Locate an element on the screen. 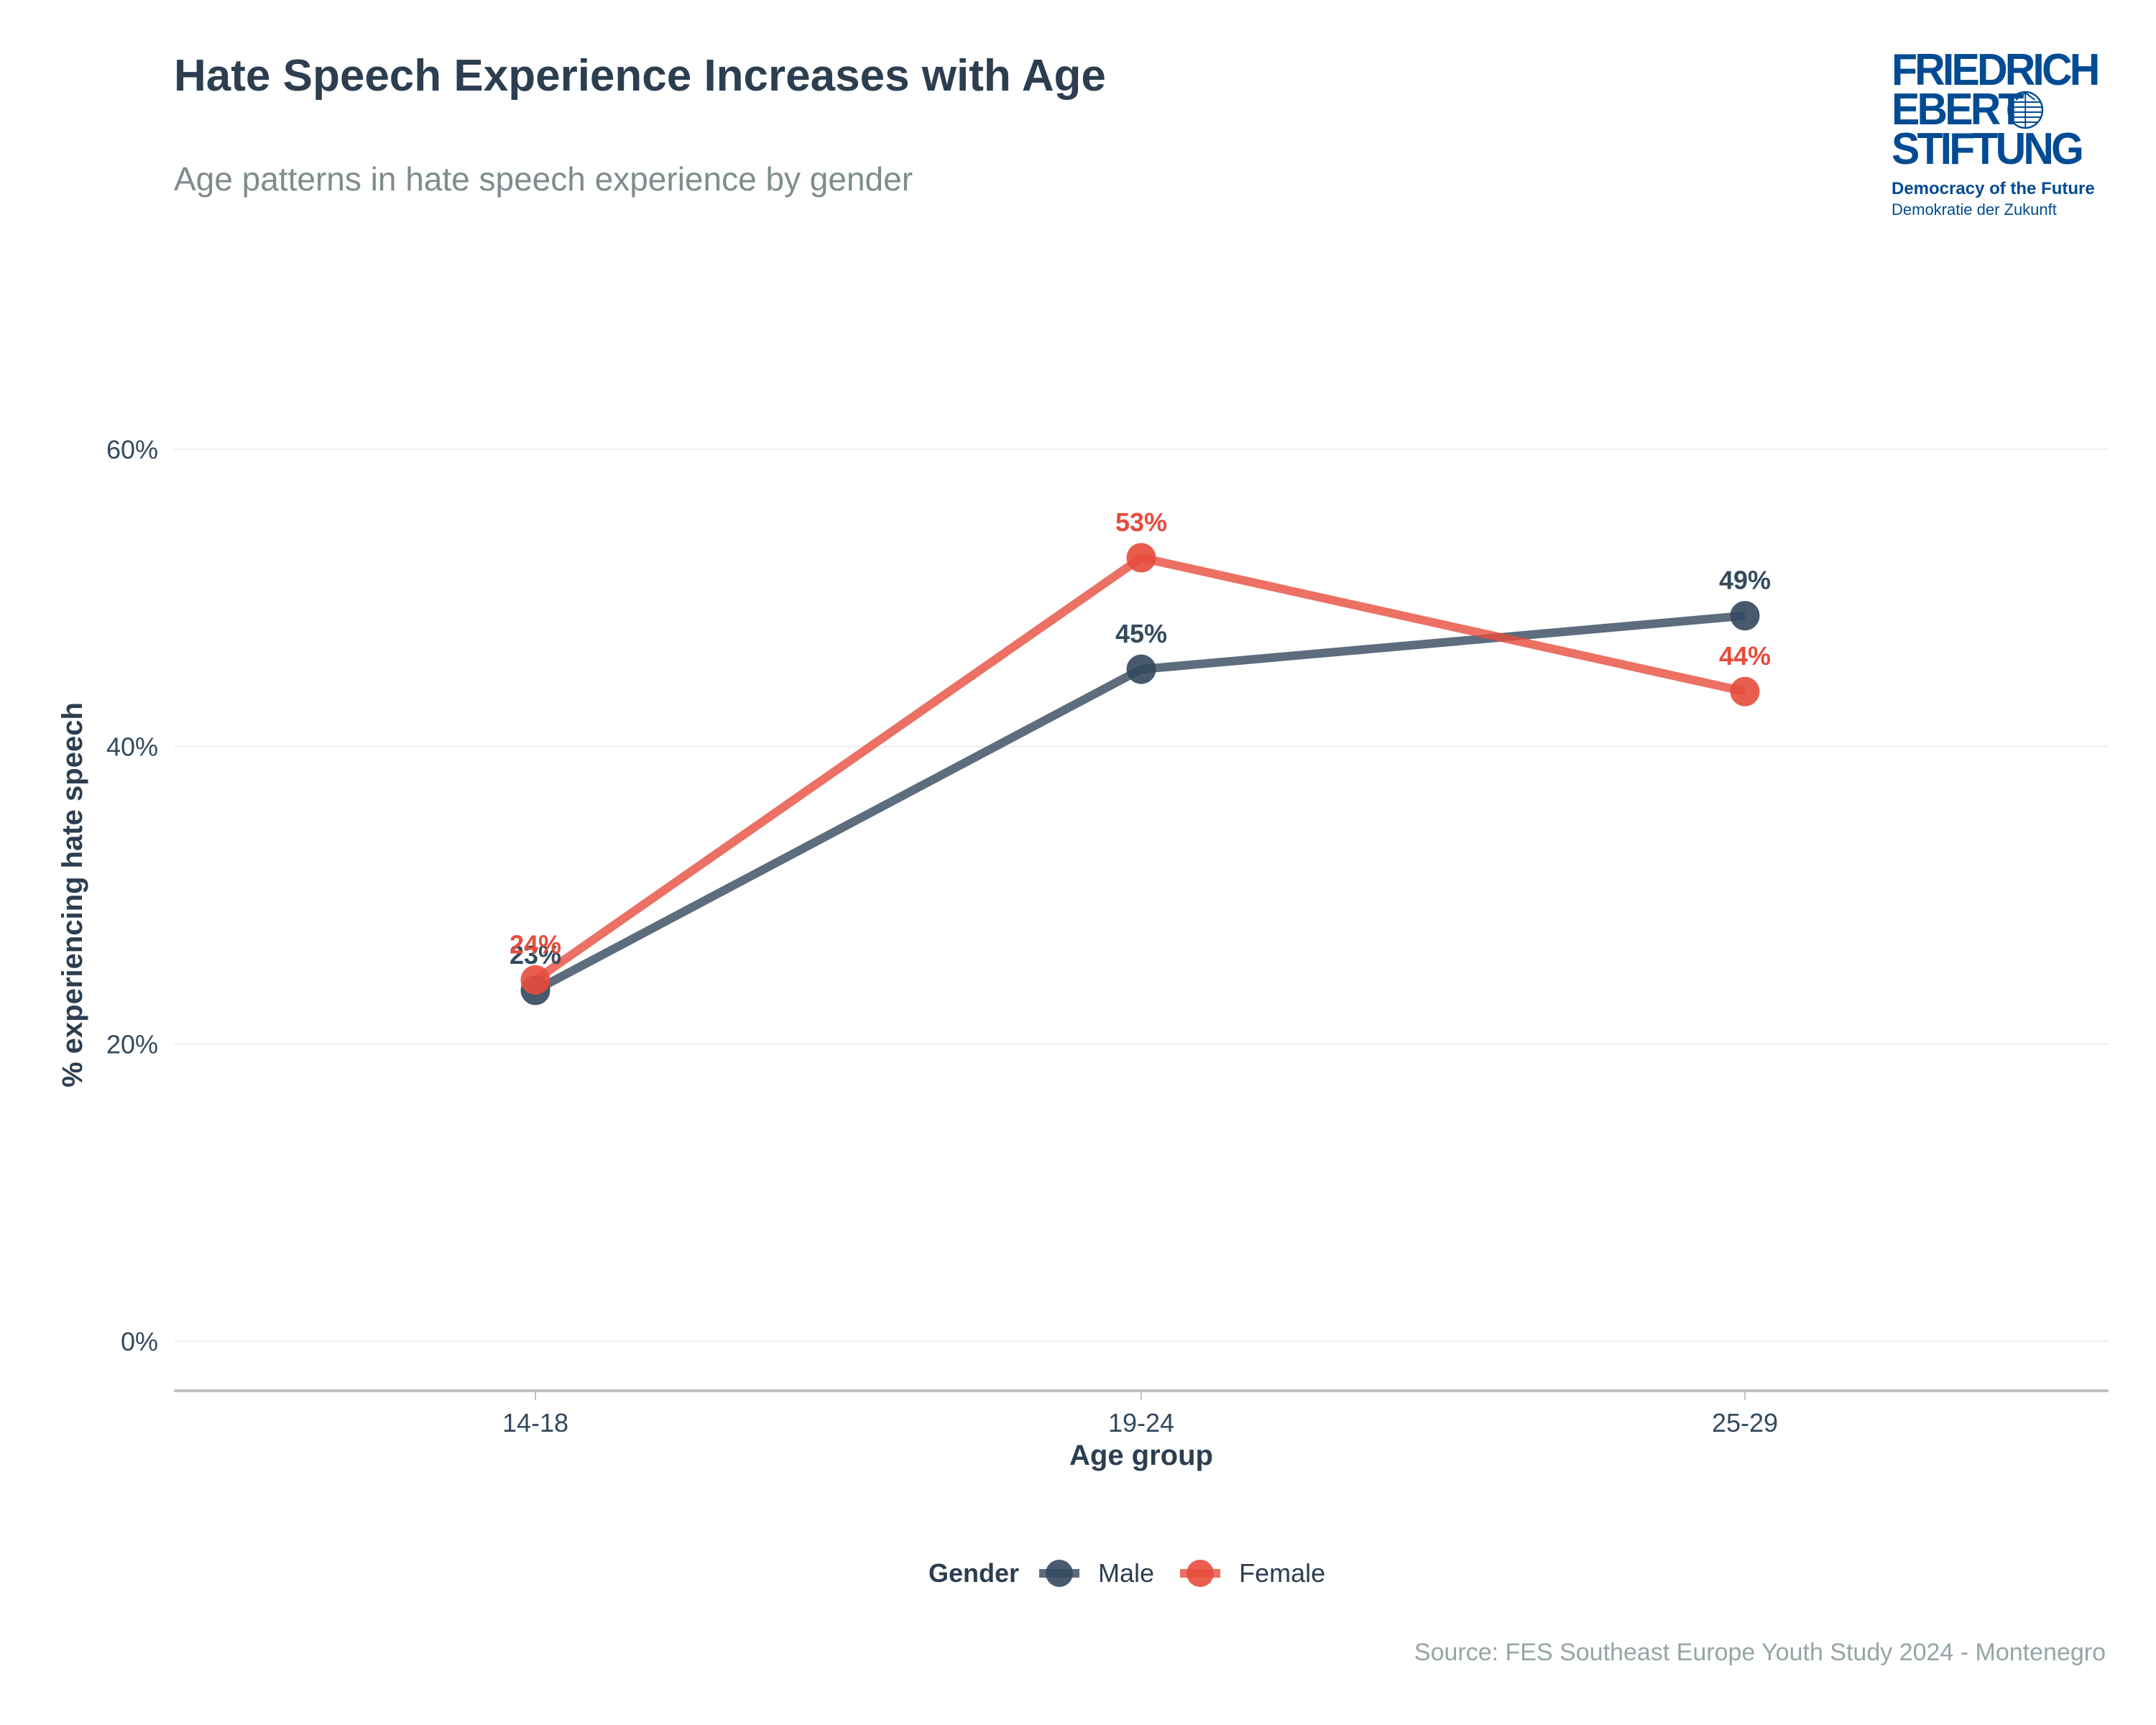 The image size is (2156, 1725). legend-label-male: Male is located at coordinates (1126, 1573).